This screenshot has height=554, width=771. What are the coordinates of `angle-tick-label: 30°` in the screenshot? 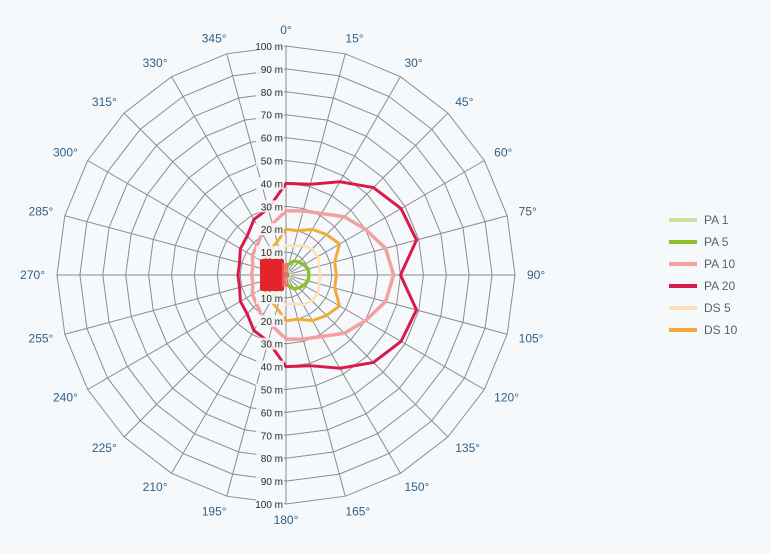 It's located at (414, 63).